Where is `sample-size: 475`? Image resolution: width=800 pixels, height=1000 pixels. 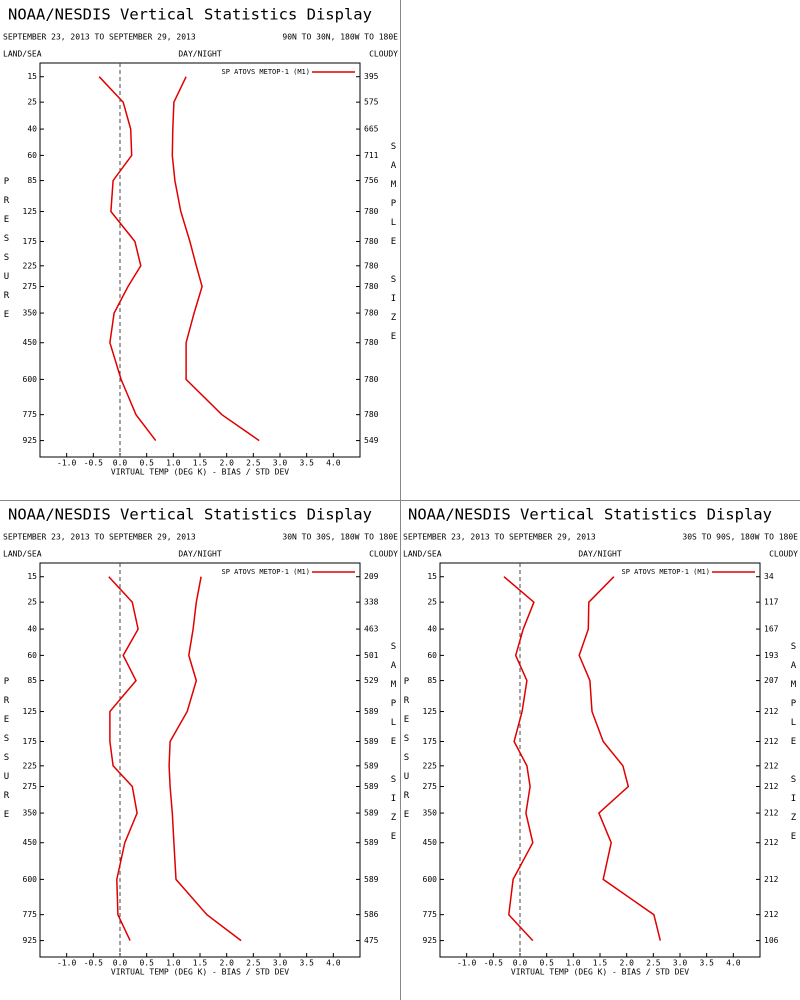
sample-size: 475 is located at coordinates (371, 940).